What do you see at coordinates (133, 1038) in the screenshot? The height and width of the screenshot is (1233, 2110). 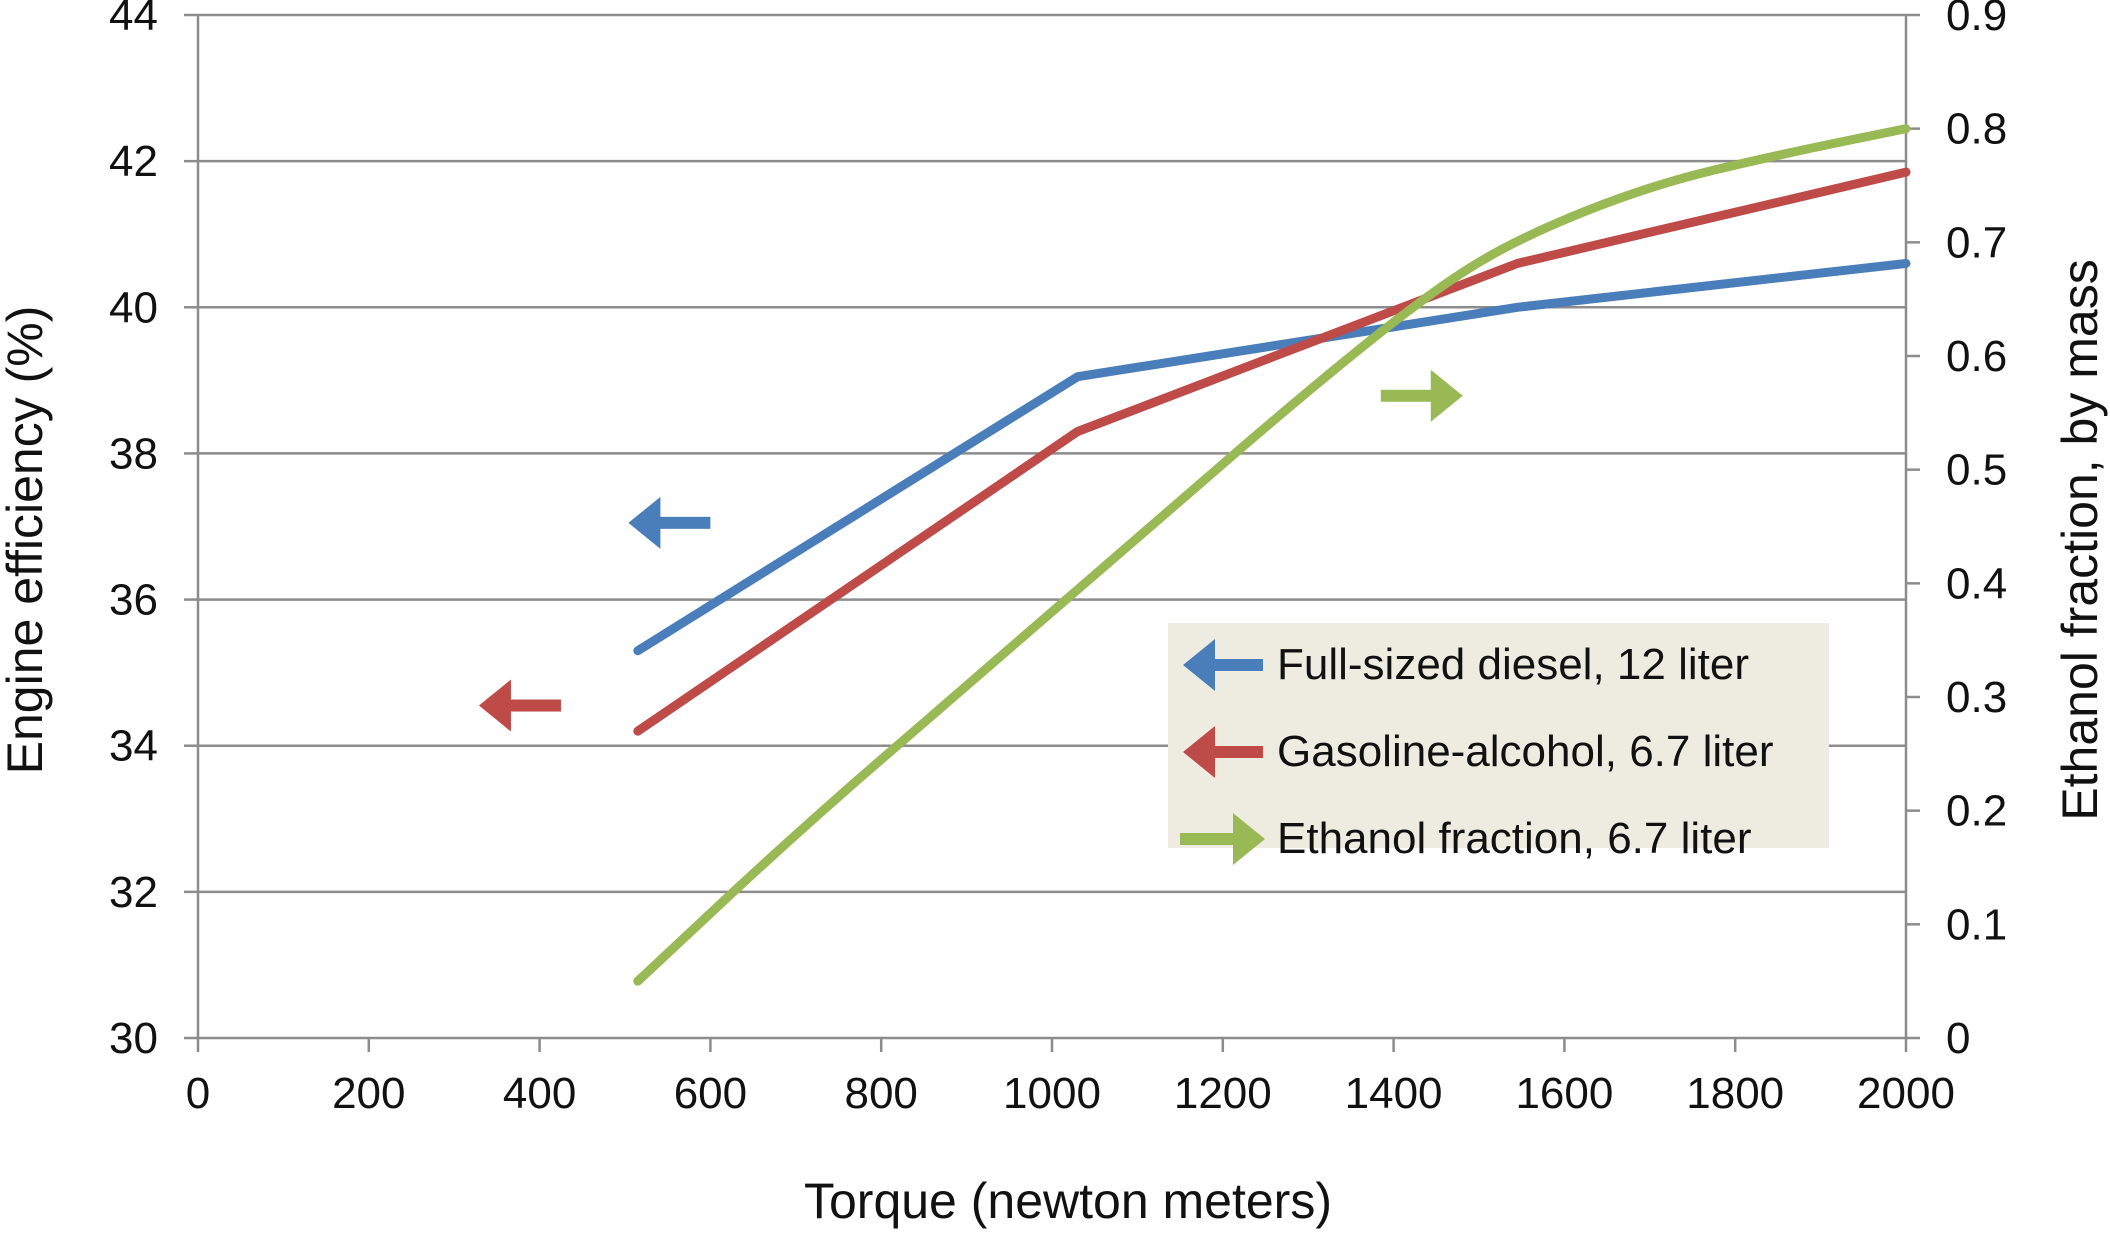 I see `y-tick-label: 30` at bounding box center [133, 1038].